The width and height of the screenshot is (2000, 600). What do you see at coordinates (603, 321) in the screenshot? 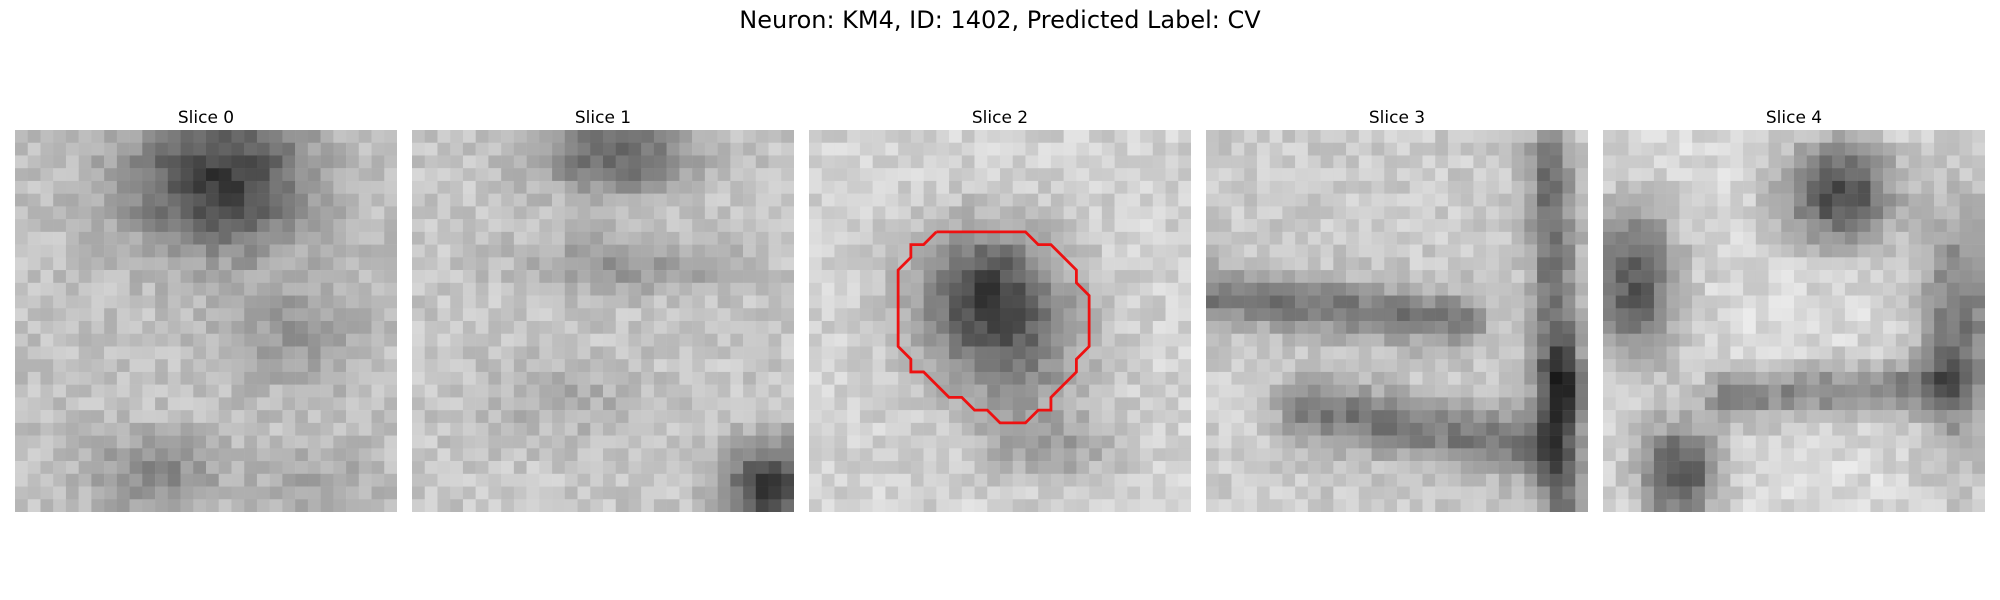
I see `slice-1-svg` at bounding box center [603, 321].